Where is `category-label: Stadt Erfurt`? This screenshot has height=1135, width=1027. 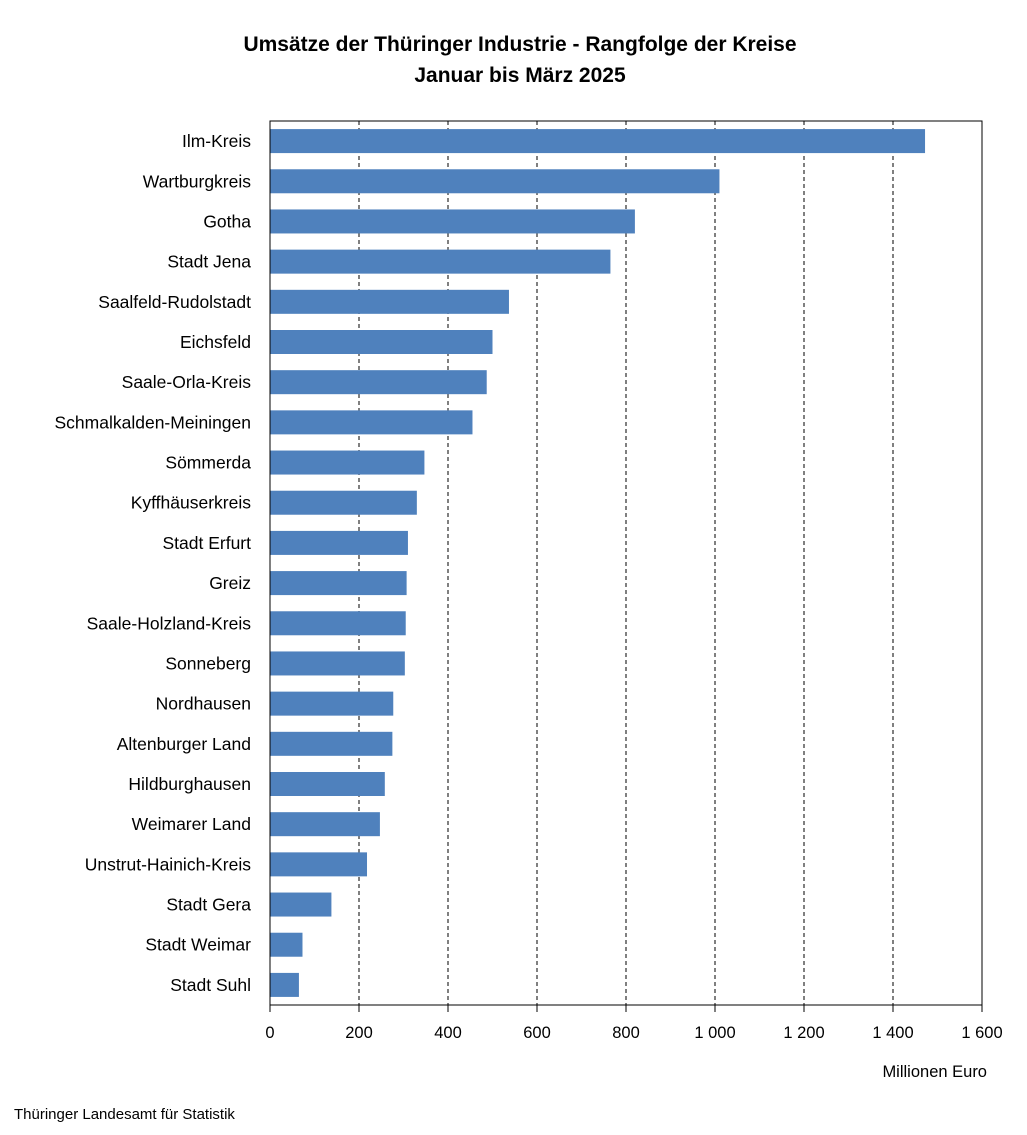 category-label: Stadt Erfurt is located at coordinates (206, 543).